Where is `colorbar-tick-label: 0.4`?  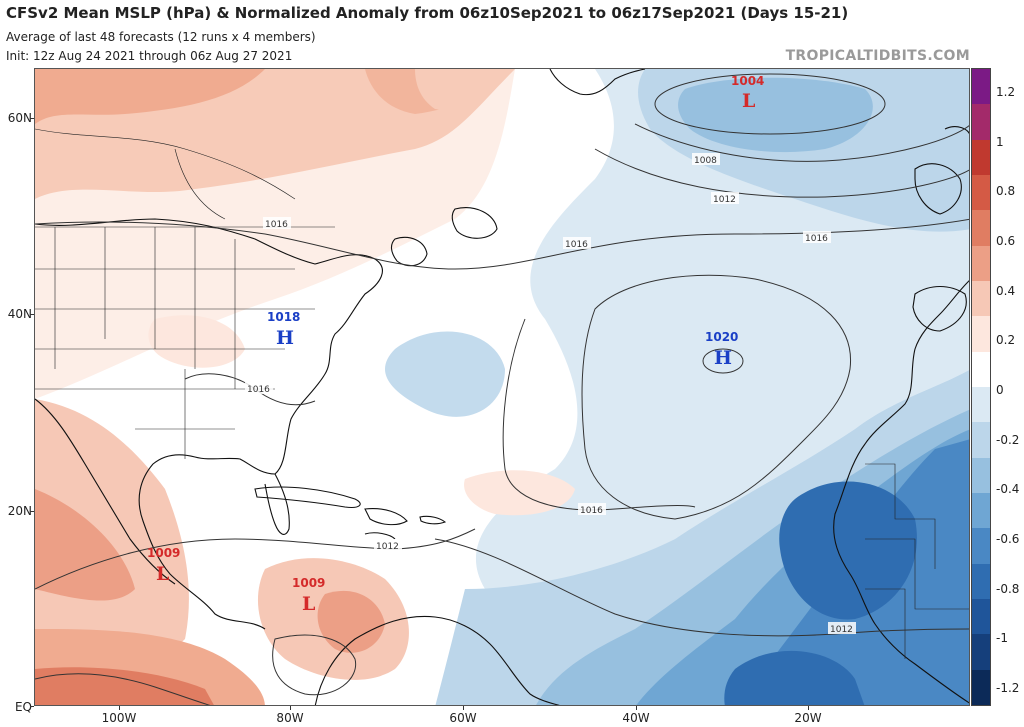
colorbar-tick-label: 0.4 is located at coordinates (1006, 290).